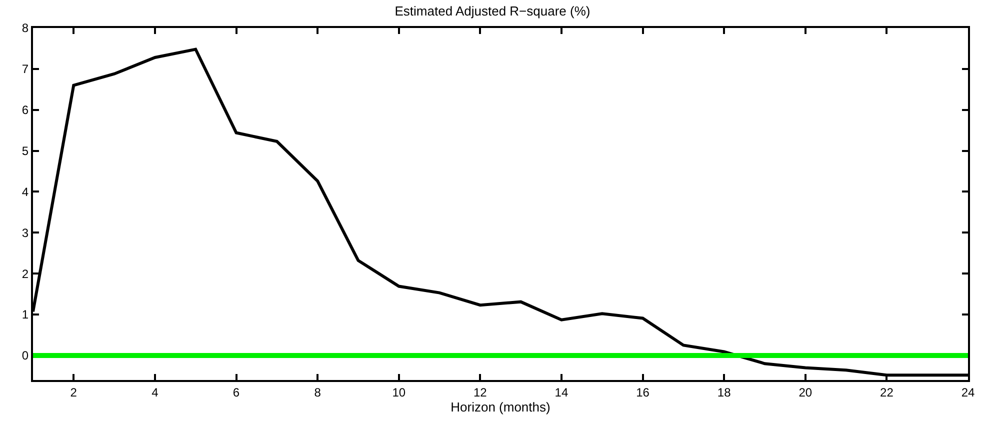 The width and height of the screenshot is (985, 428). What do you see at coordinates (25, 315) in the screenshot?
I see `y-tick-label: 1` at bounding box center [25, 315].